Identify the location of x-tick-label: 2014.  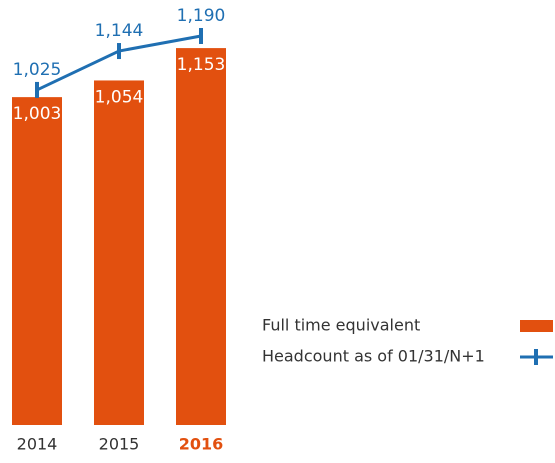
(37, 444).